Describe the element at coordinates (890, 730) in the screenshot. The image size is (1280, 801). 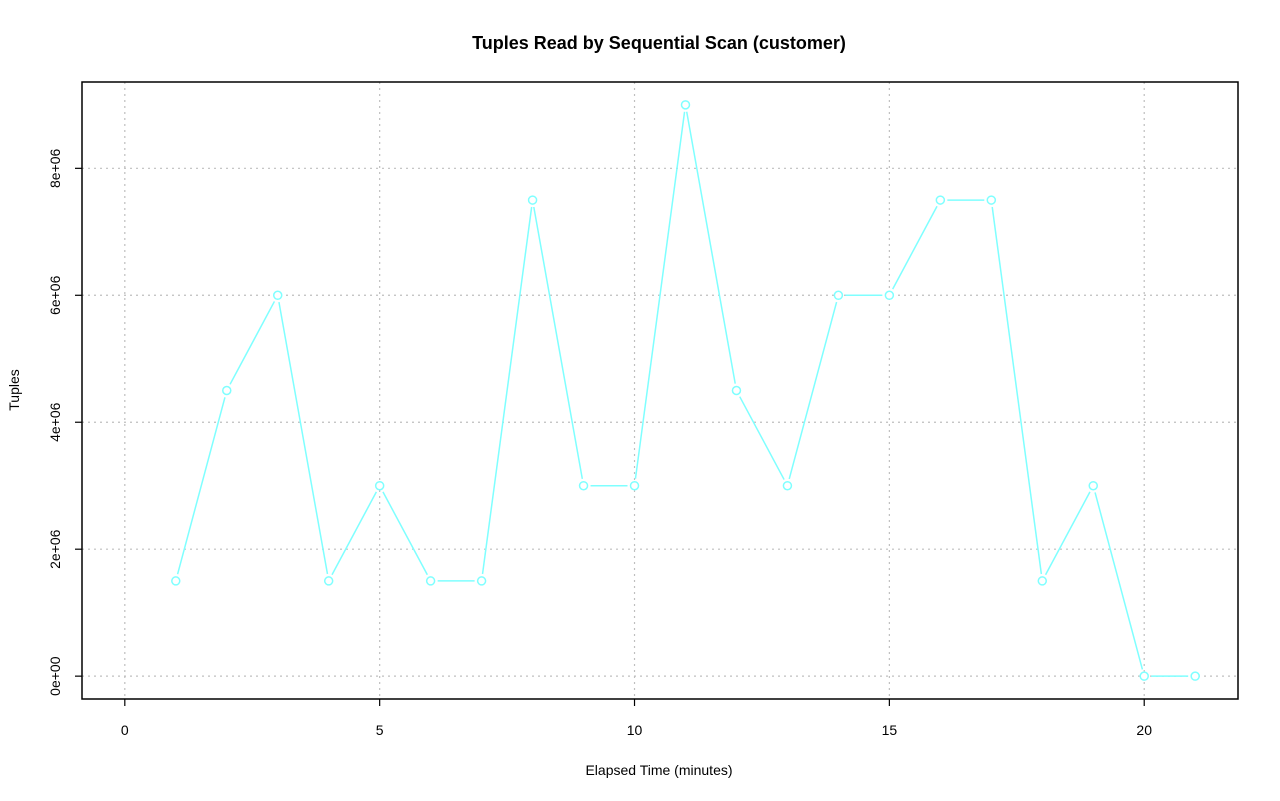
I see `x-tick-label: 15` at that location.